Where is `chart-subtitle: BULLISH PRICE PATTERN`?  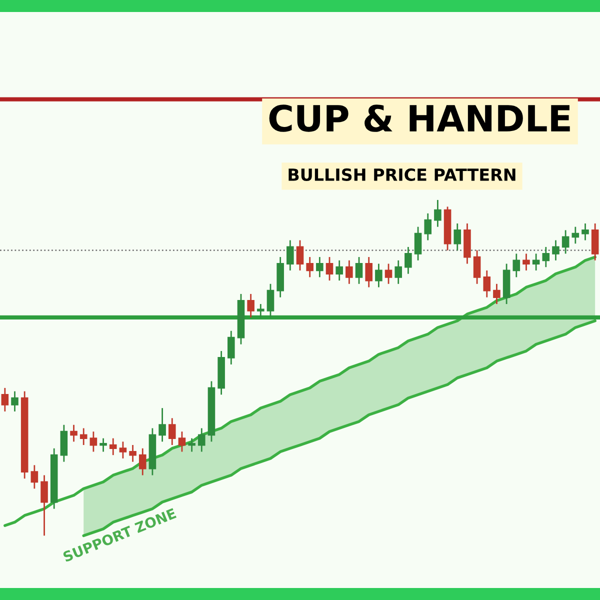
chart-subtitle: BULLISH PRICE PATTERN is located at coordinates (402, 174).